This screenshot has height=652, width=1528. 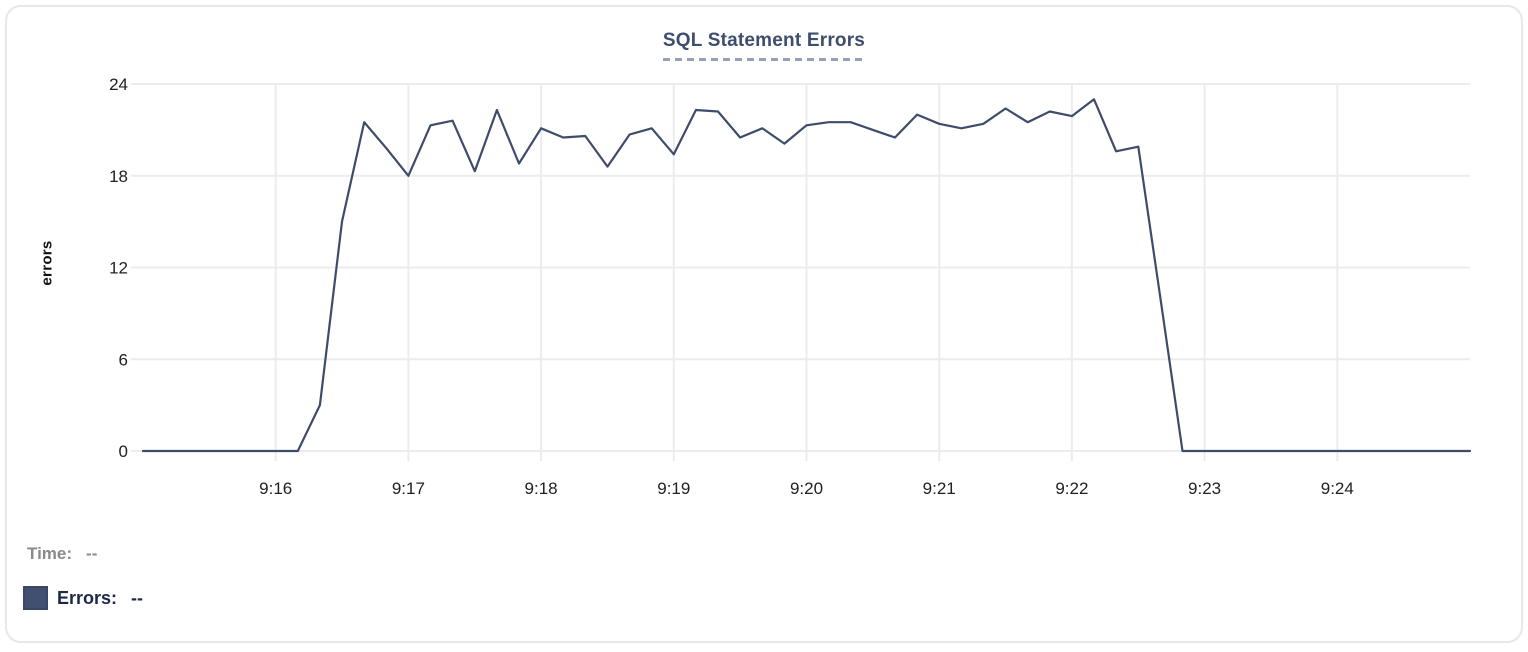 What do you see at coordinates (764, 40) in the screenshot?
I see `chart-title-text: SQL Statement Errors` at bounding box center [764, 40].